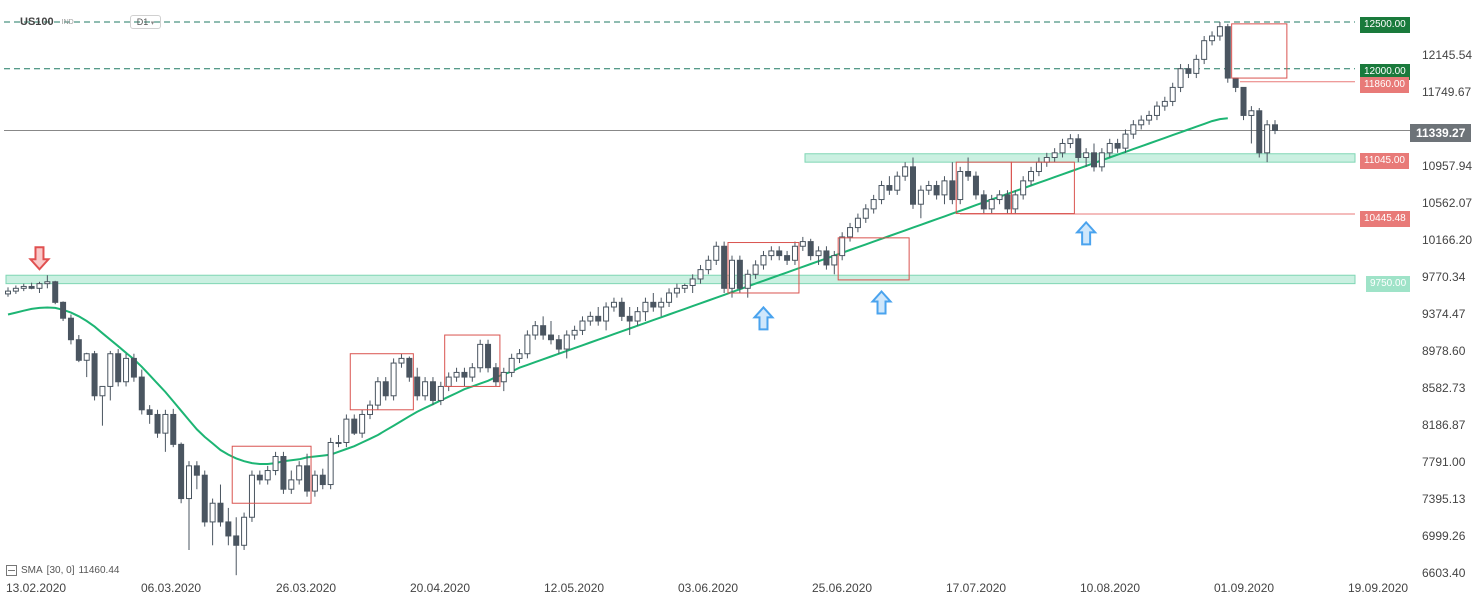  I want to click on chevron-down-icon: ▾, so click(152, 23).